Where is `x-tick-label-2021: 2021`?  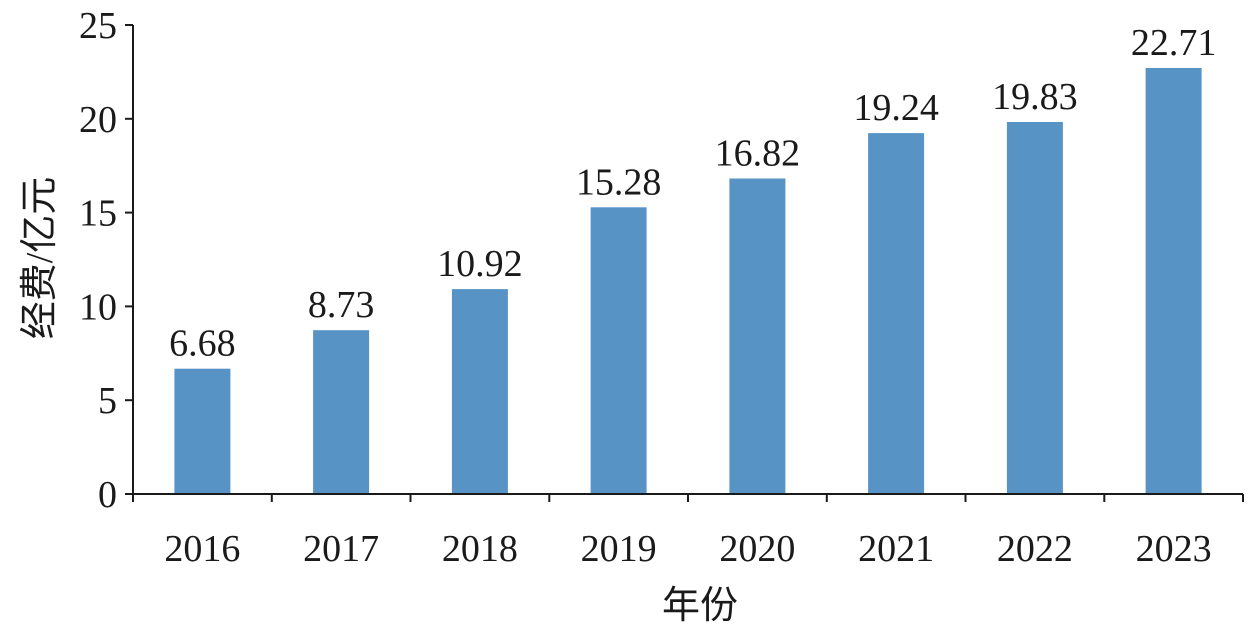
x-tick-label-2021: 2021 is located at coordinates (896, 549).